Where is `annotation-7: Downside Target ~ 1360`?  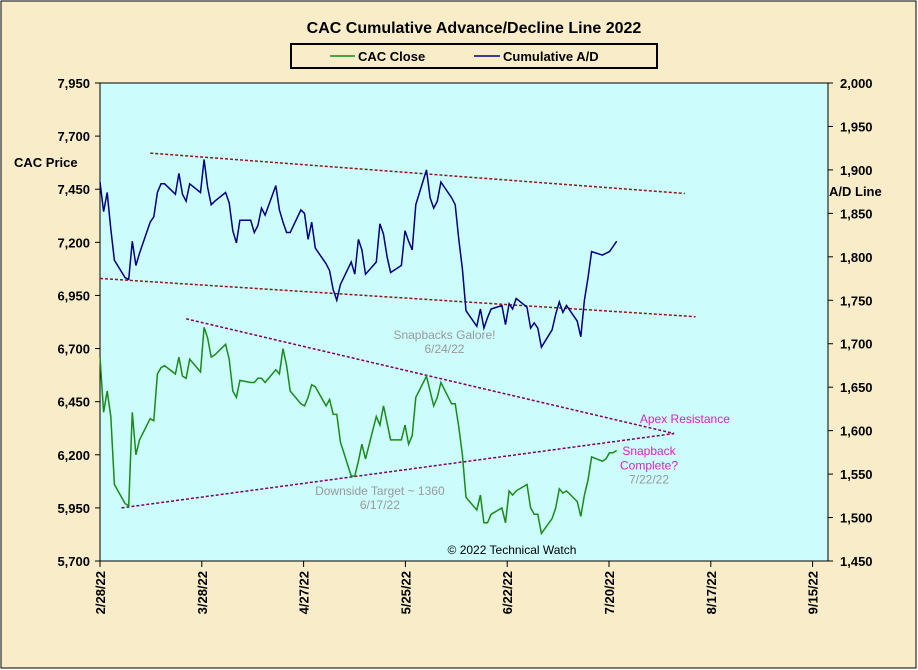
annotation-7: Downside Target ~ 1360 is located at coordinates (380, 491).